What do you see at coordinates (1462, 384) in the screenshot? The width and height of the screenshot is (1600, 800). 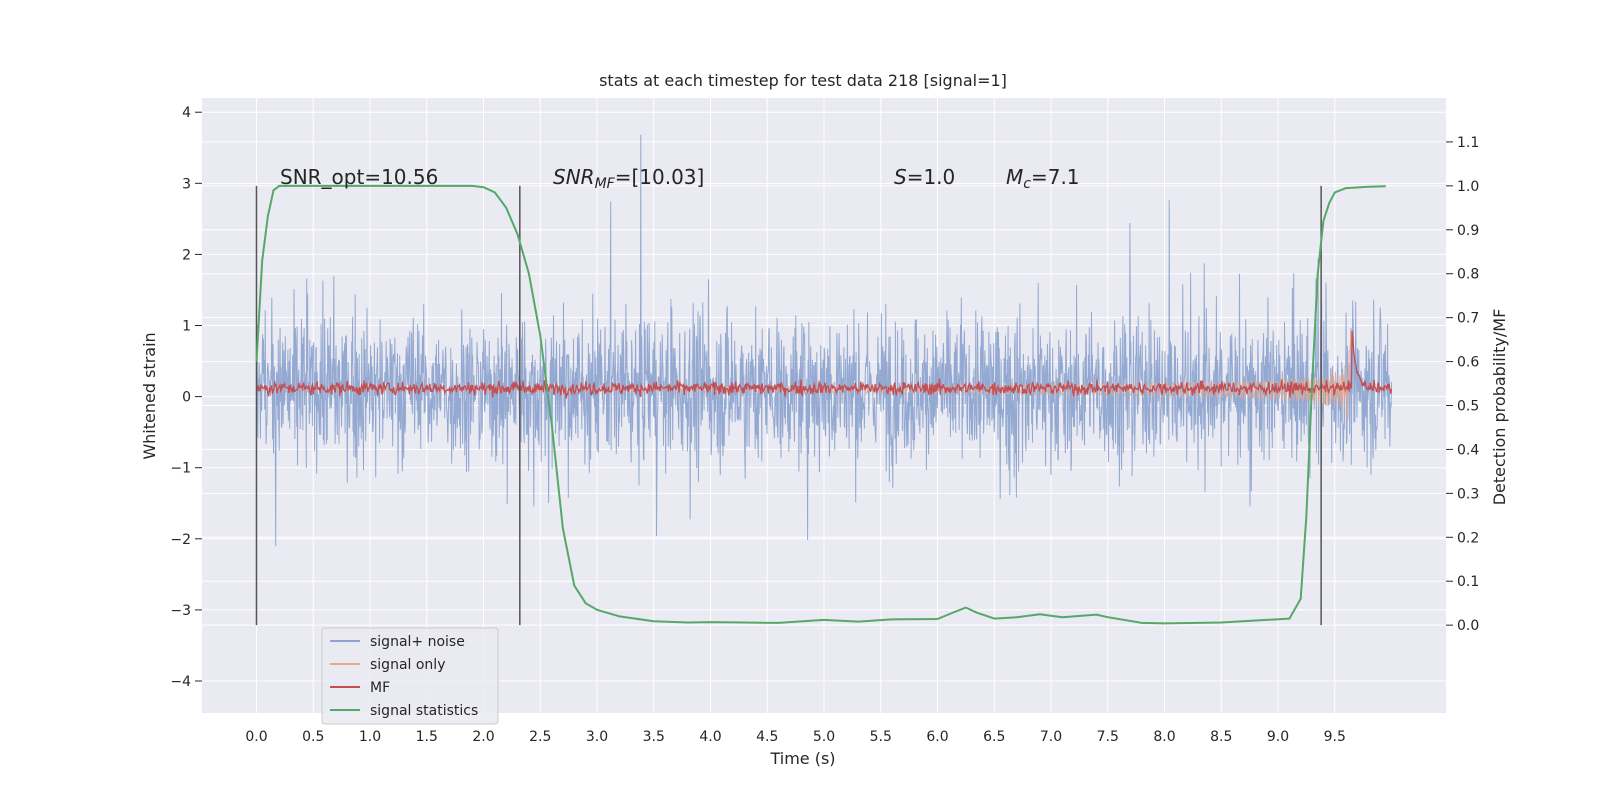 I see `y-axis-right-ticks: 0.0 0.1 0.2 0.3 0.4 0.5 0.6 0.7 0.8 0.9 1.0 1.1` at bounding box center [1462, 384].